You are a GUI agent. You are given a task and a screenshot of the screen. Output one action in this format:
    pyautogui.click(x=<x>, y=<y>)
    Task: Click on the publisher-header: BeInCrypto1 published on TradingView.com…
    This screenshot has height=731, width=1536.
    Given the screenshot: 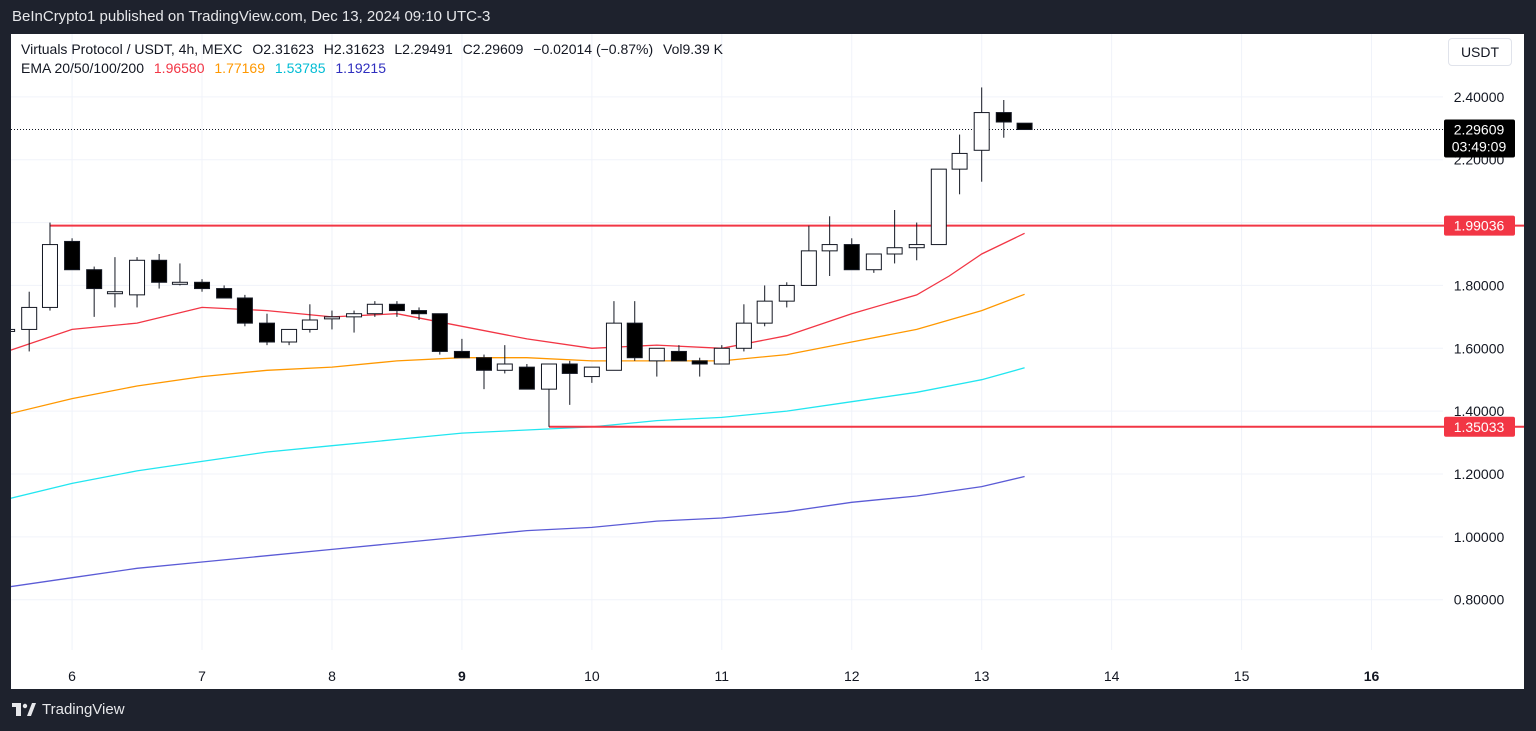 What is the action you would take?
    pyautogui.click(x=768, y=17)
    